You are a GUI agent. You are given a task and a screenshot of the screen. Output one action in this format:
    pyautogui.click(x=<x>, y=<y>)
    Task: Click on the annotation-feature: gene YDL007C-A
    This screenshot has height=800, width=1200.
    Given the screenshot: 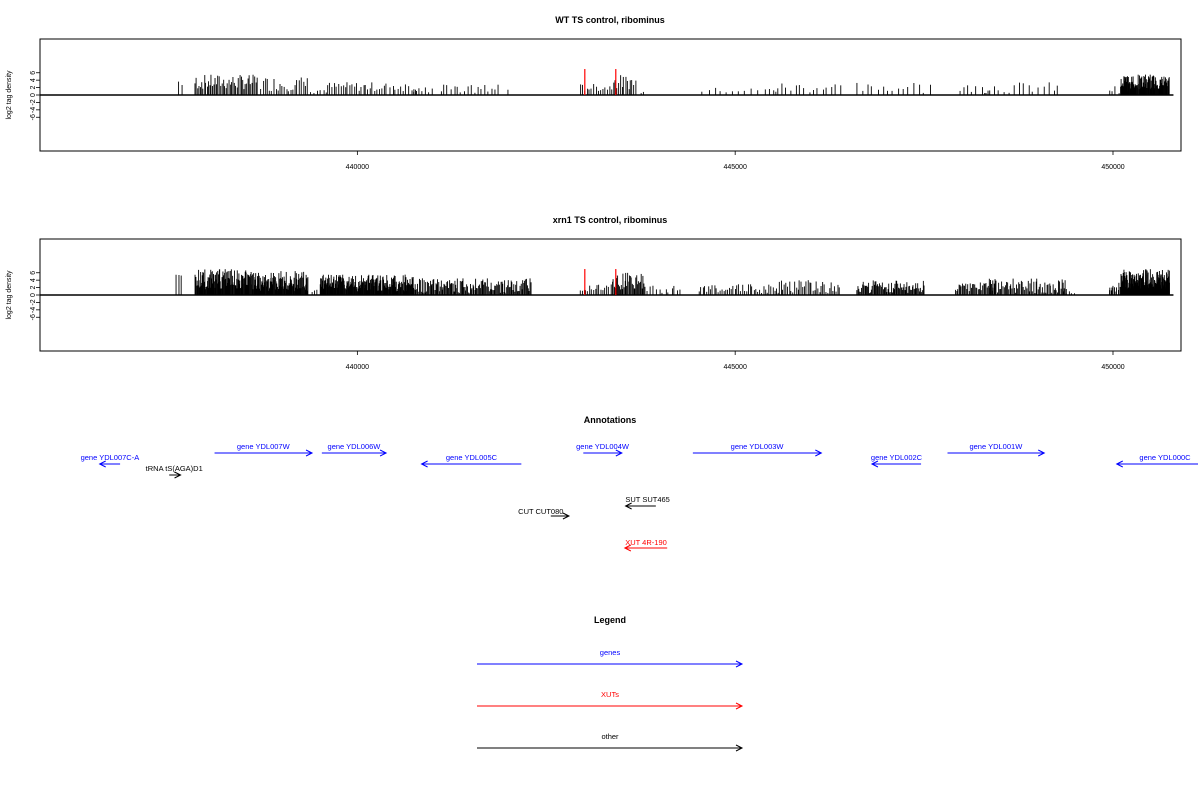 What is the action you would take?
    pyautogui.click(x=110, y=460)
    